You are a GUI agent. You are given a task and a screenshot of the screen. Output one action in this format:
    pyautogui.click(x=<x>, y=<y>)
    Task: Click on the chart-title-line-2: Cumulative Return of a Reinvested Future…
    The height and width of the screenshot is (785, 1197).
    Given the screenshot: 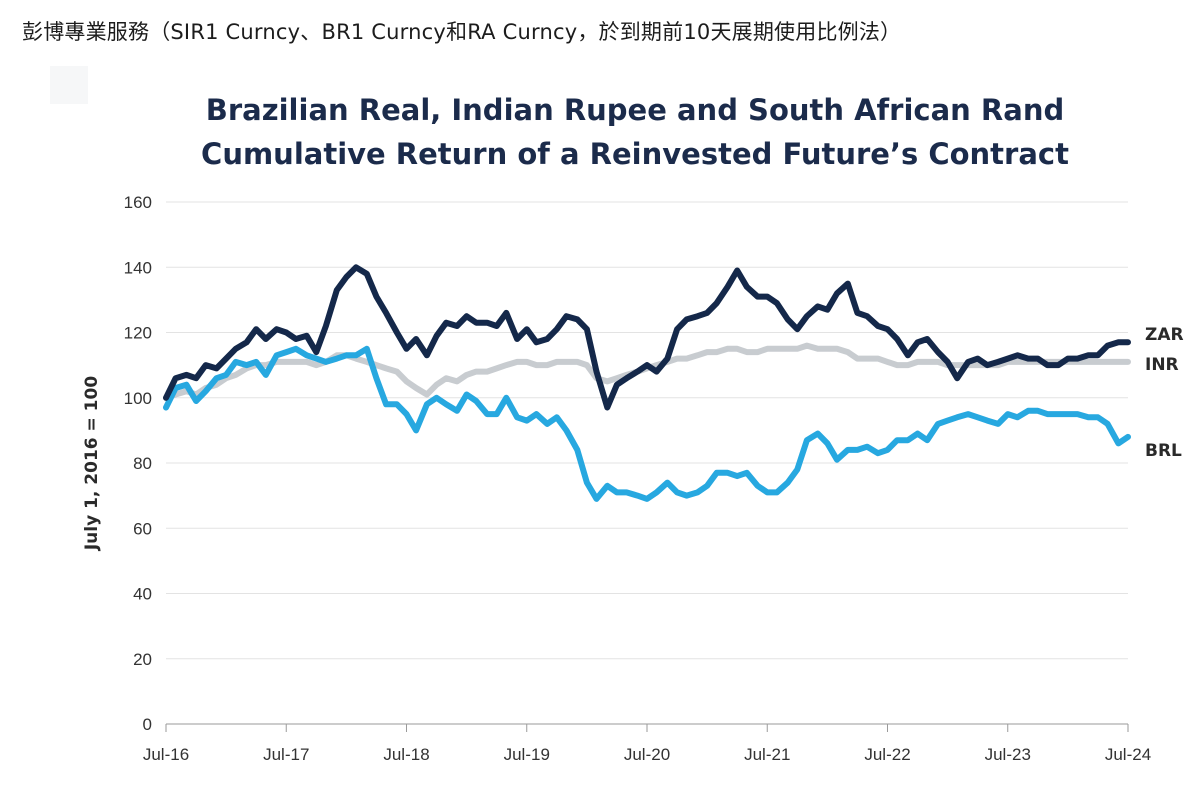 What is the action you would take?
    pyautogui.click(x=635, y=154)
    